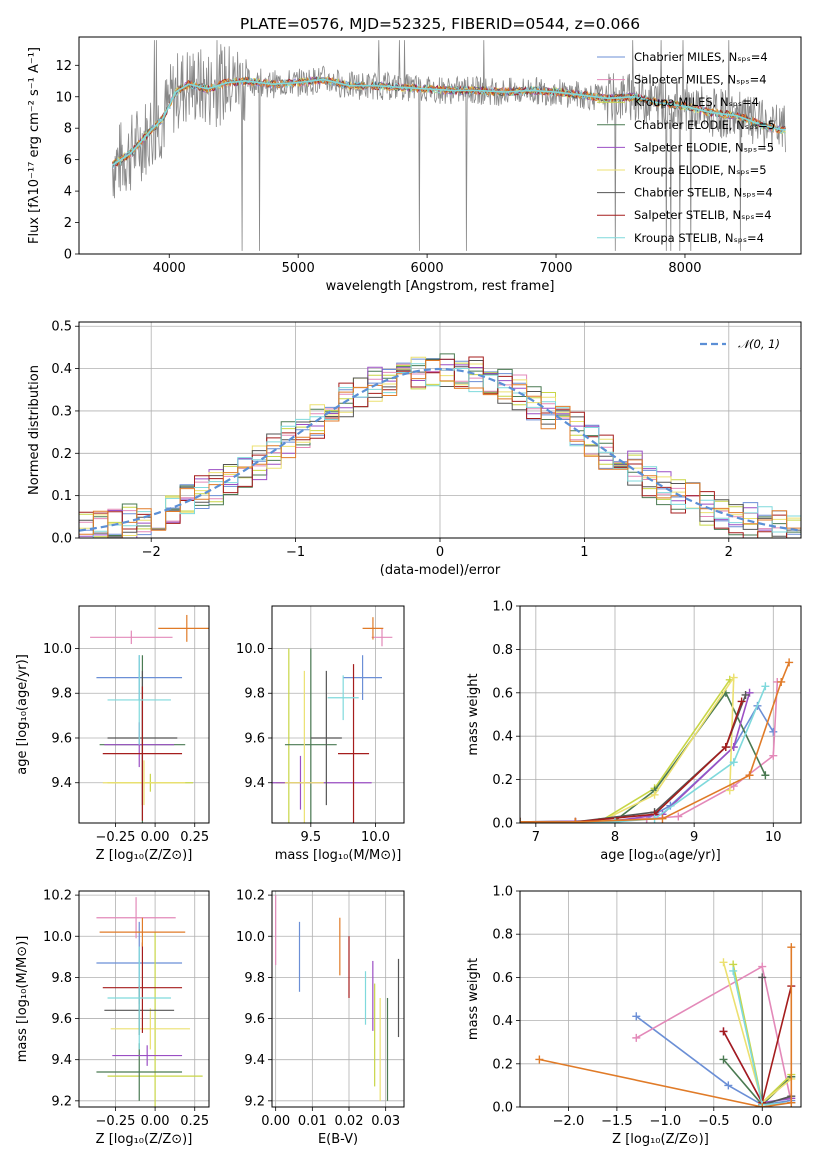 The image size is (819, 1174). I want to click on x-tick-label: −1, so click(295, 552).